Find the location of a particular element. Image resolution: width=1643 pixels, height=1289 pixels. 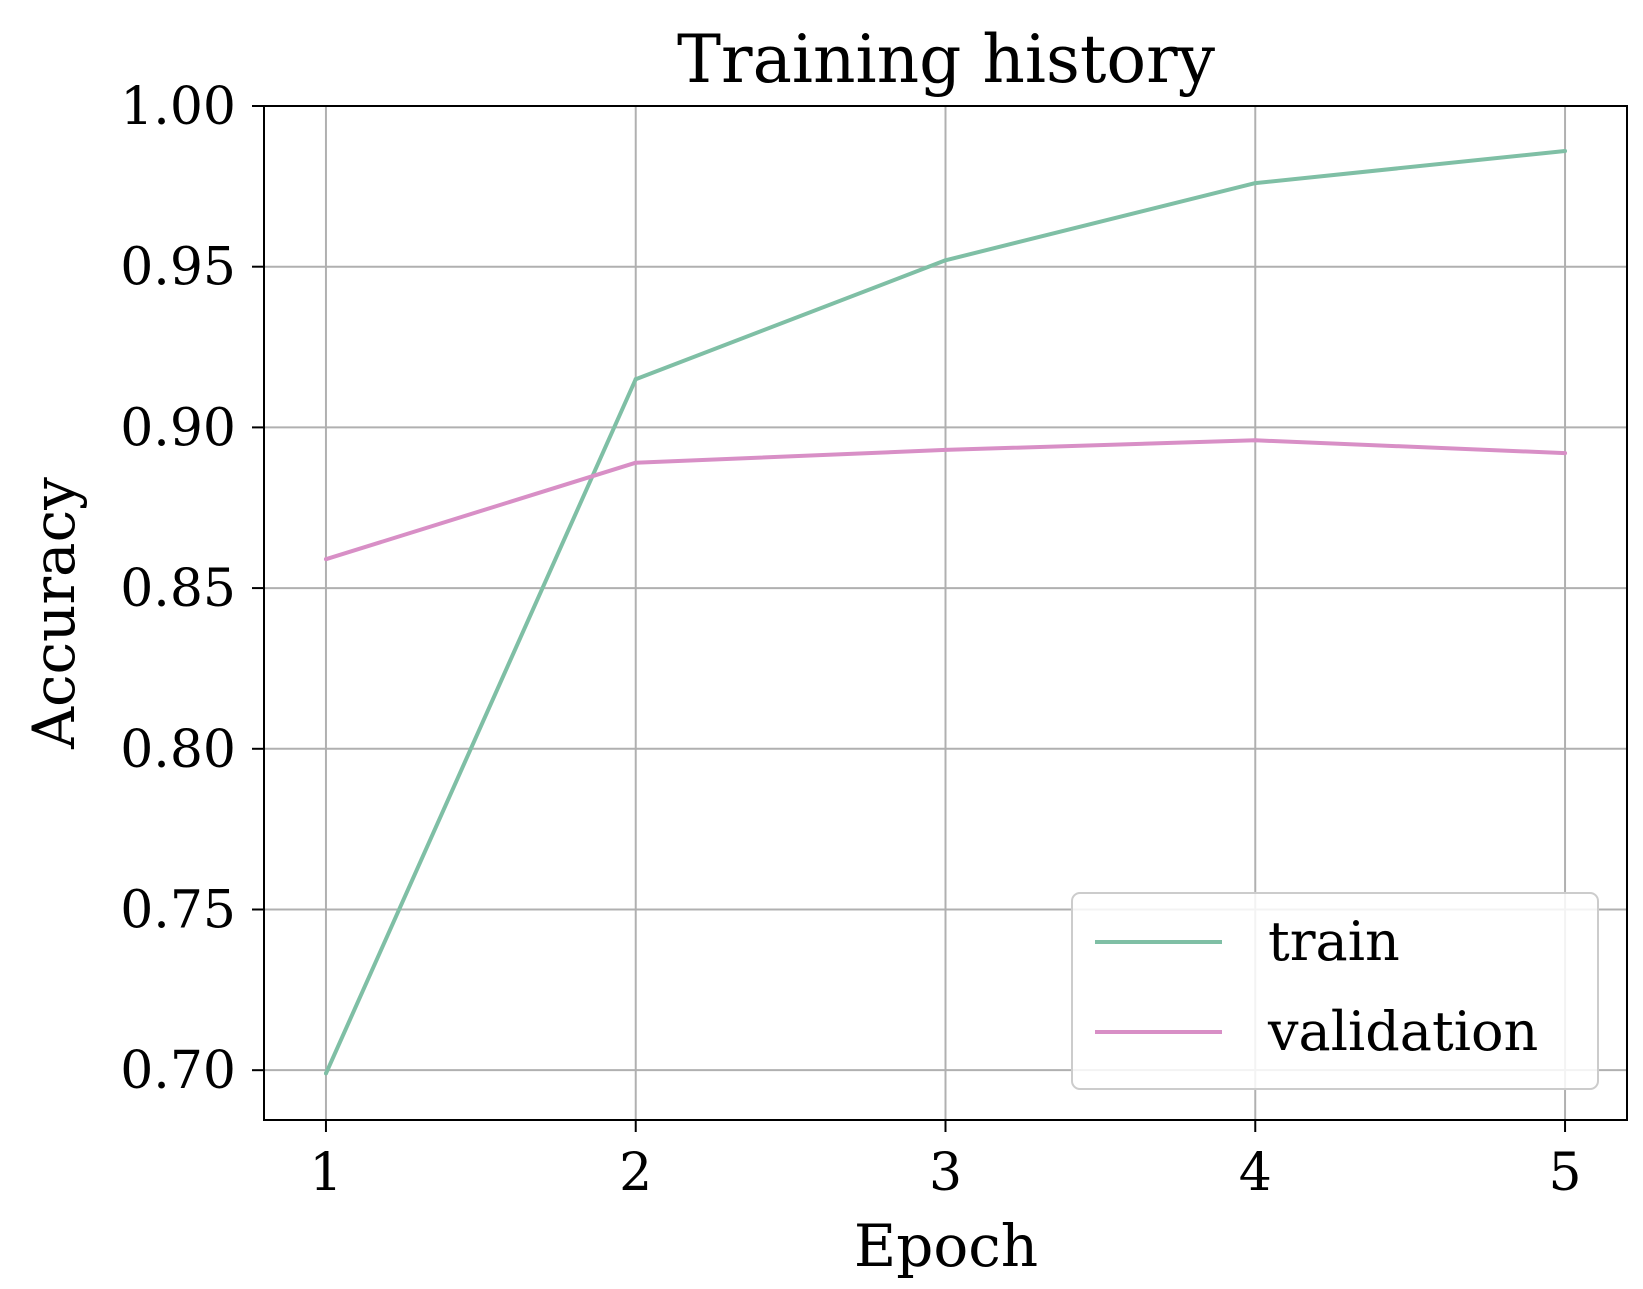

x-tick-label: 5 is located at coordinates (1564, 1173).